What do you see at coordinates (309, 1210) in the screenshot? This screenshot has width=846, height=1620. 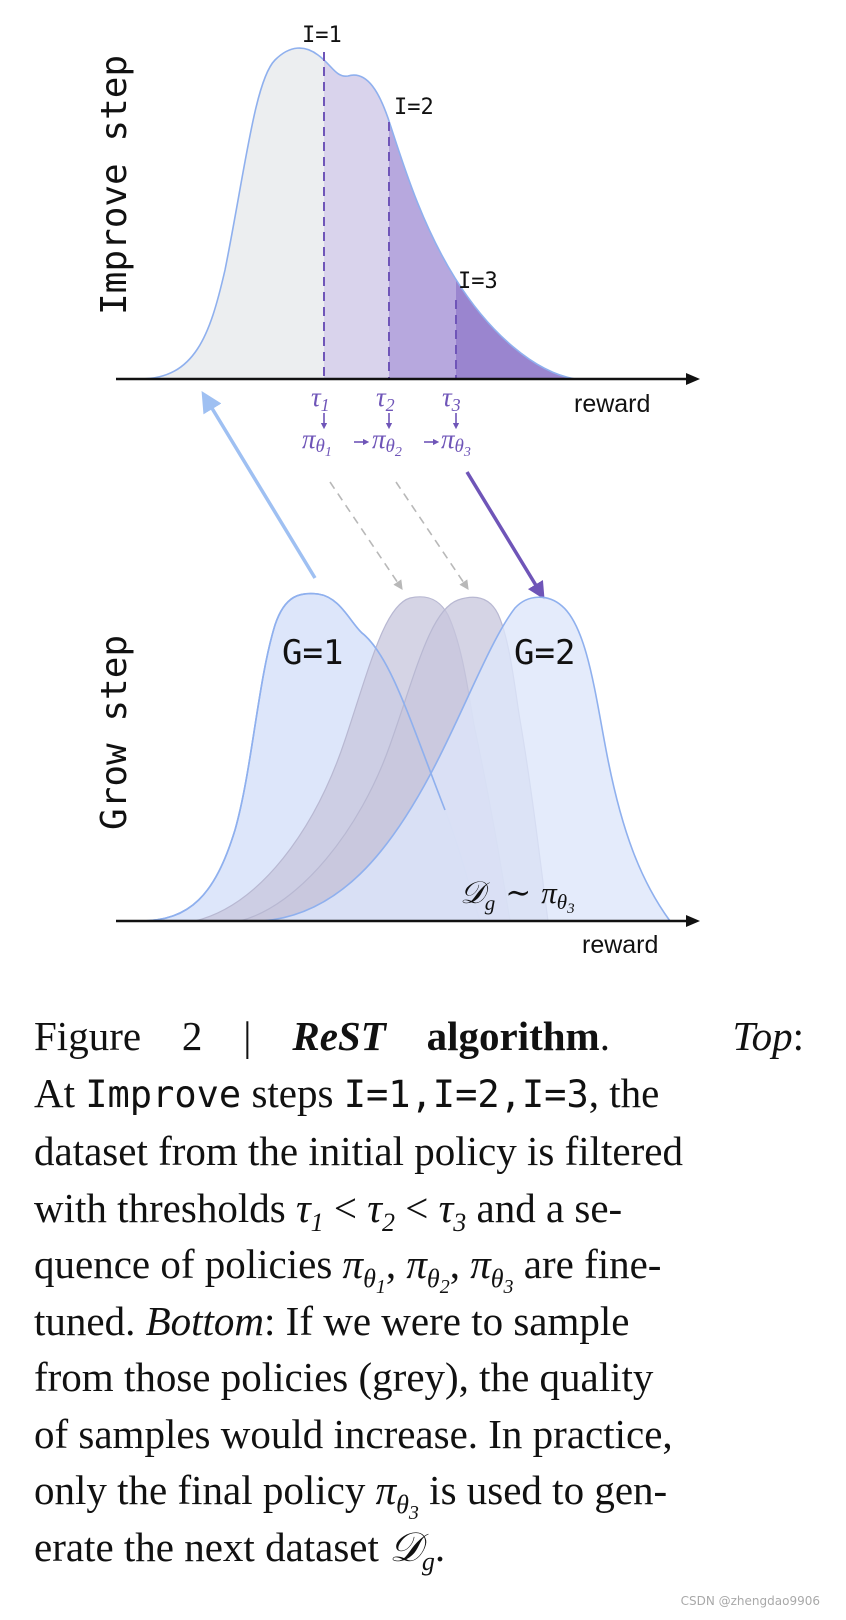 I see `caption-tau-1: τ1` at bounding box center [309, 1210].